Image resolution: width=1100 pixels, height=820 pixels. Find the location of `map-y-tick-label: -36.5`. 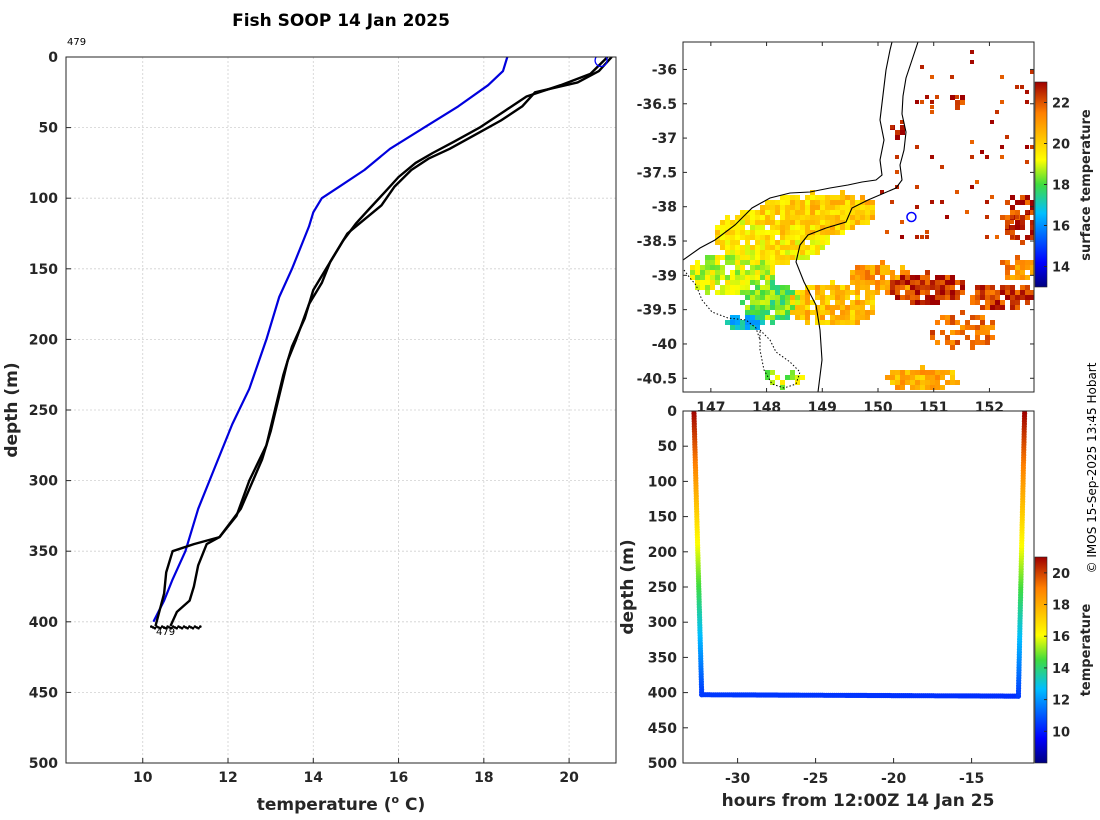

map-y-tick-label: -36.5 is located at coordinates (657, 105).